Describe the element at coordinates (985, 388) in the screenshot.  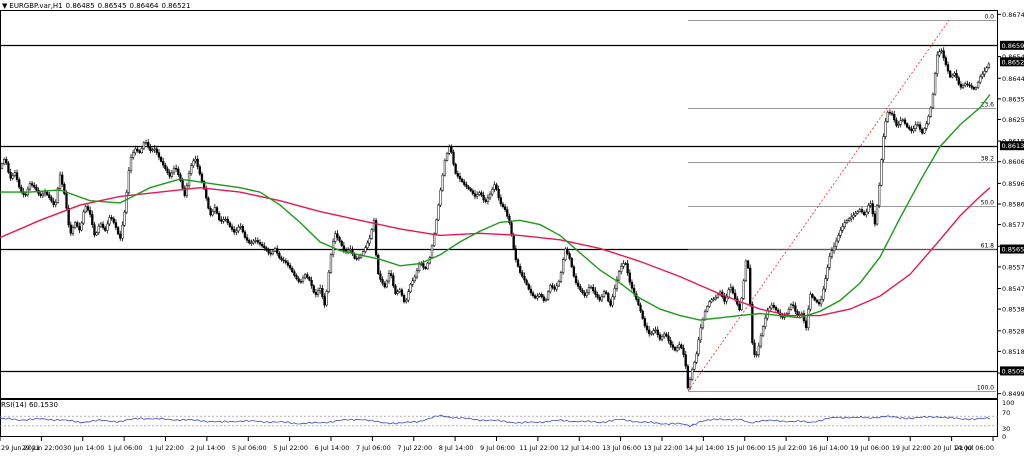
I see `fib-level-label: 100.0` at that location.